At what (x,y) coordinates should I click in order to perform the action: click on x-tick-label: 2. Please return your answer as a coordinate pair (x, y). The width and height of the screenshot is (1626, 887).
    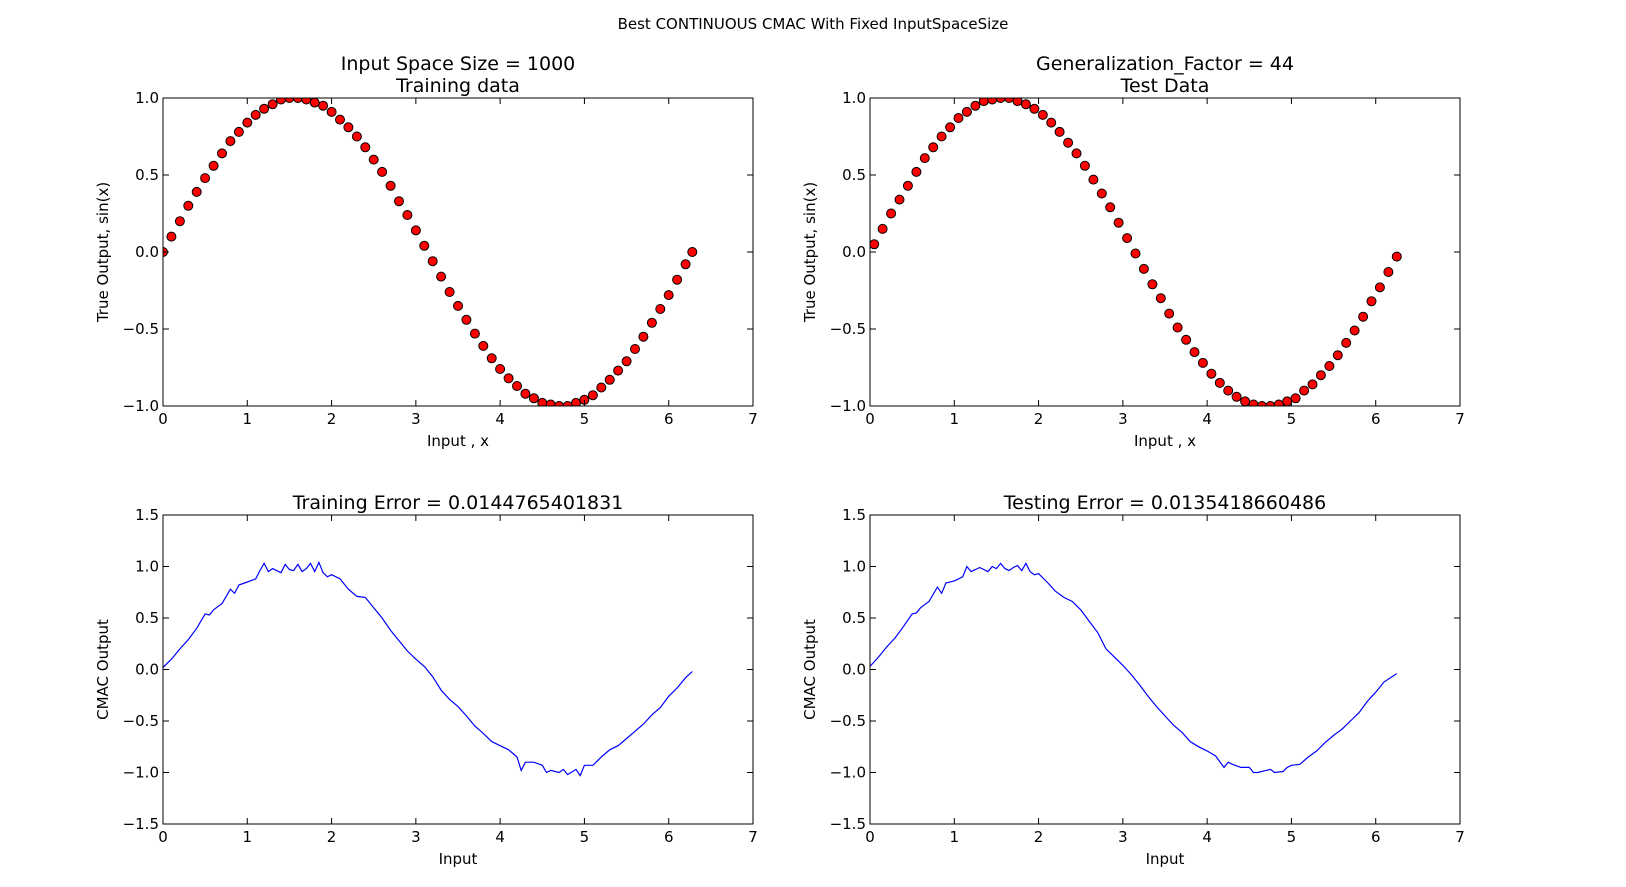
    Looking at the image, I should click on (332, 419).